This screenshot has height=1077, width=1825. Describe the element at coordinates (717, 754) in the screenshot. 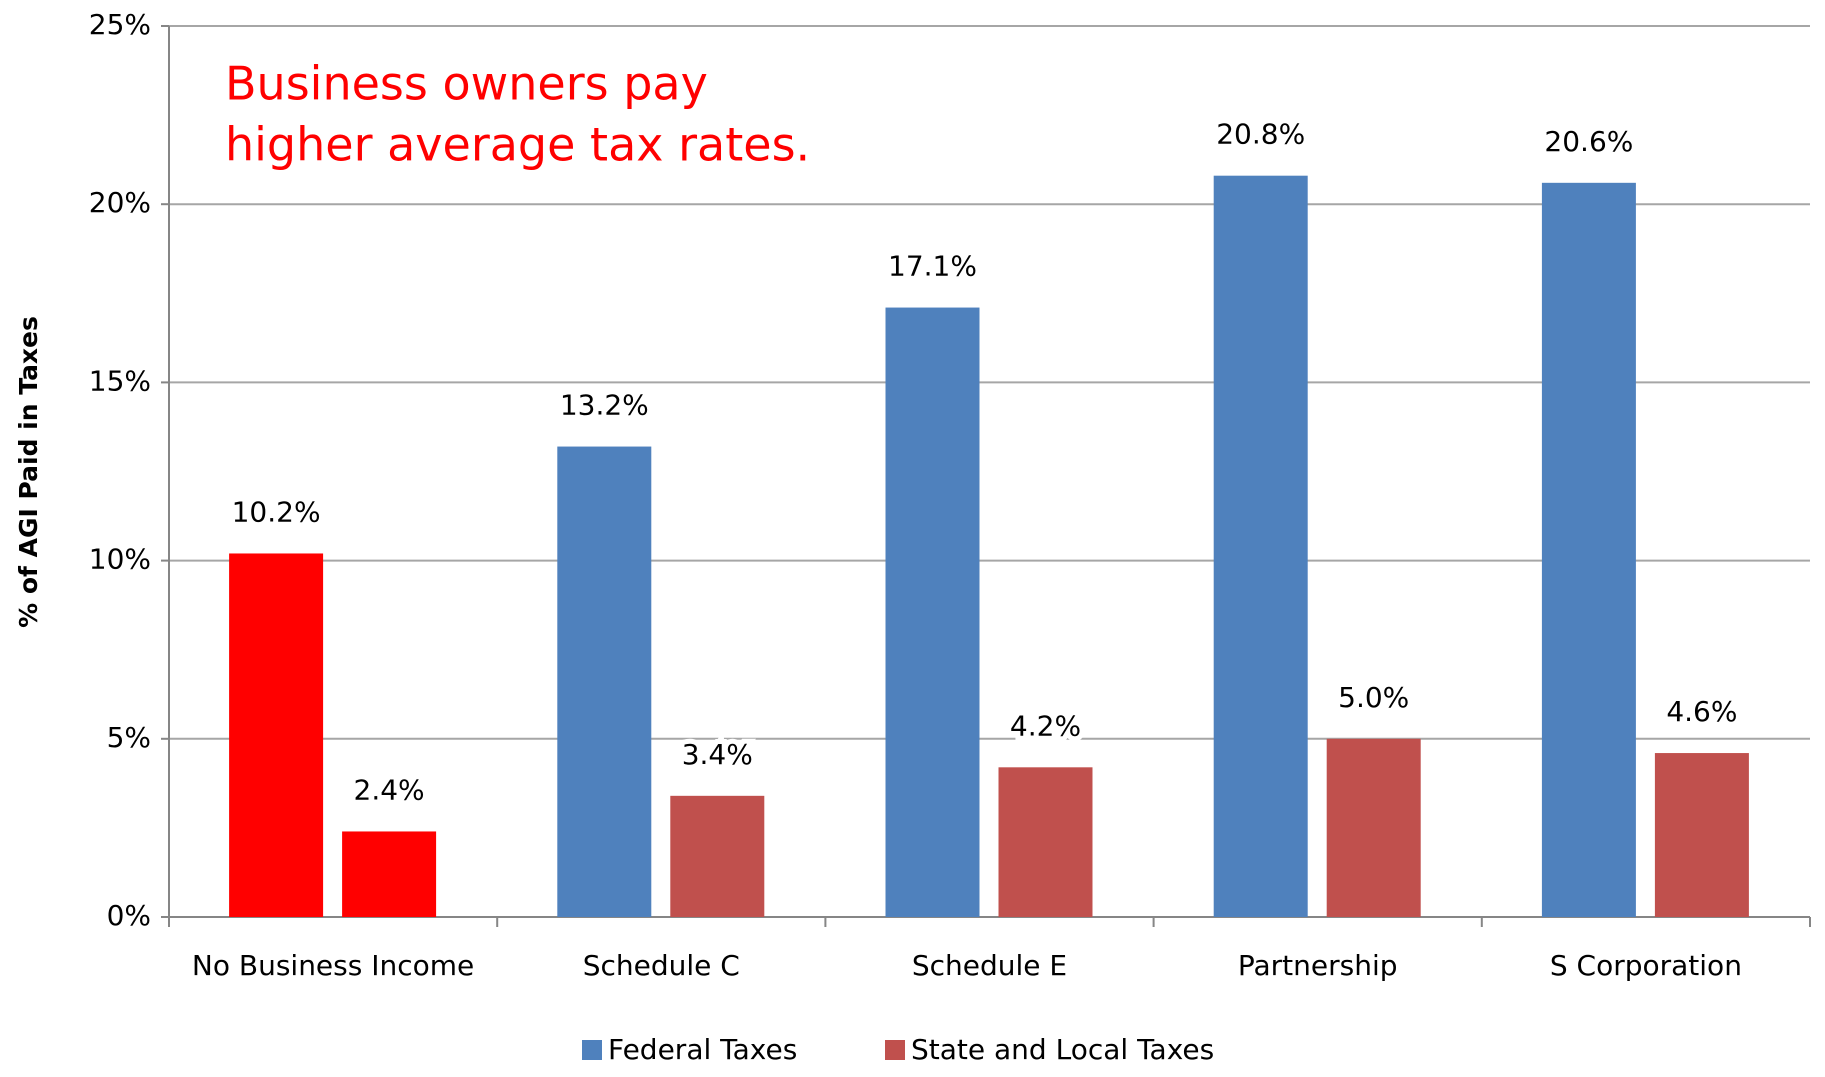

I see `value-label: 3.4%` at that location.